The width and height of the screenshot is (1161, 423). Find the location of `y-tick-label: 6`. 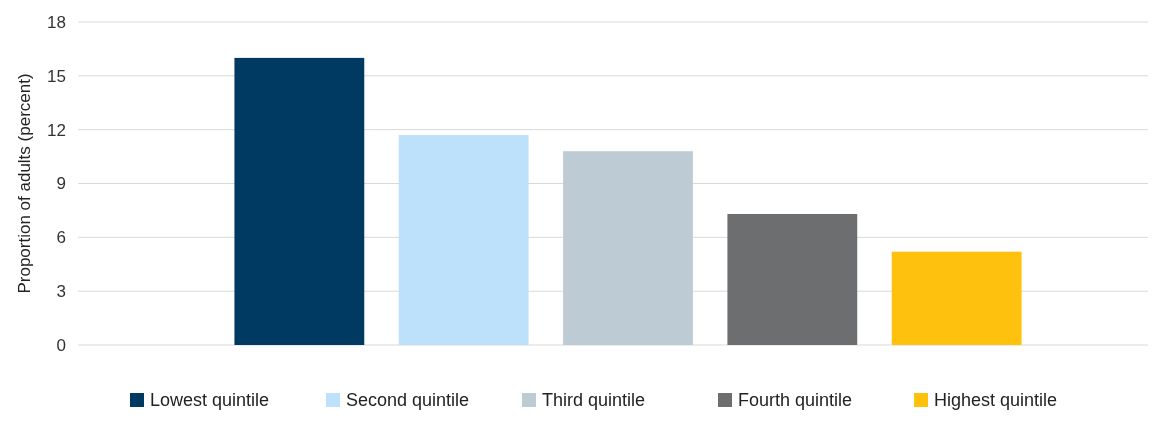

y-tick-label: 6 is located at coordinates (61, 238).